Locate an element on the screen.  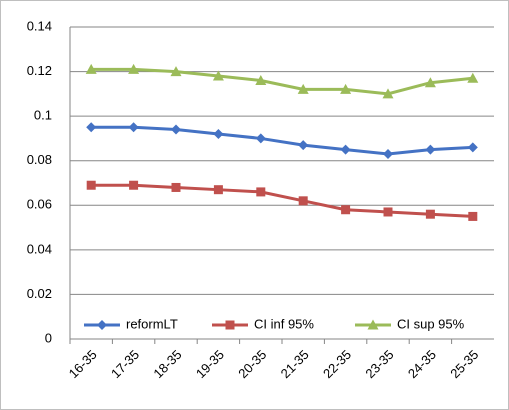
legend-label: CI inf 95% is located at coordinates (284, 323).